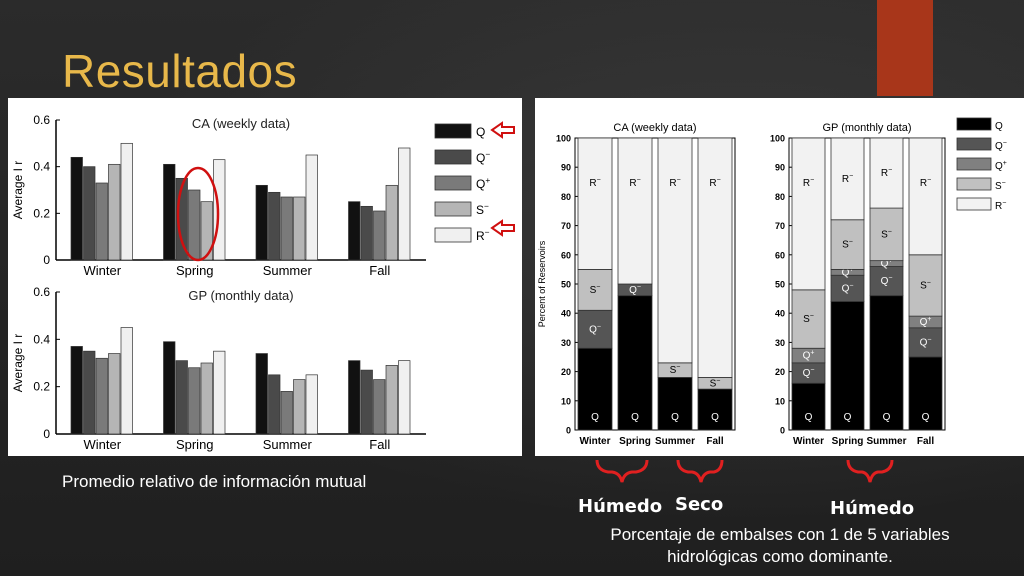 Image resolution: width=1024 pixels, height=576 pixels. I want to click on y-tick-label-2-0: 0, so click(568, 431).